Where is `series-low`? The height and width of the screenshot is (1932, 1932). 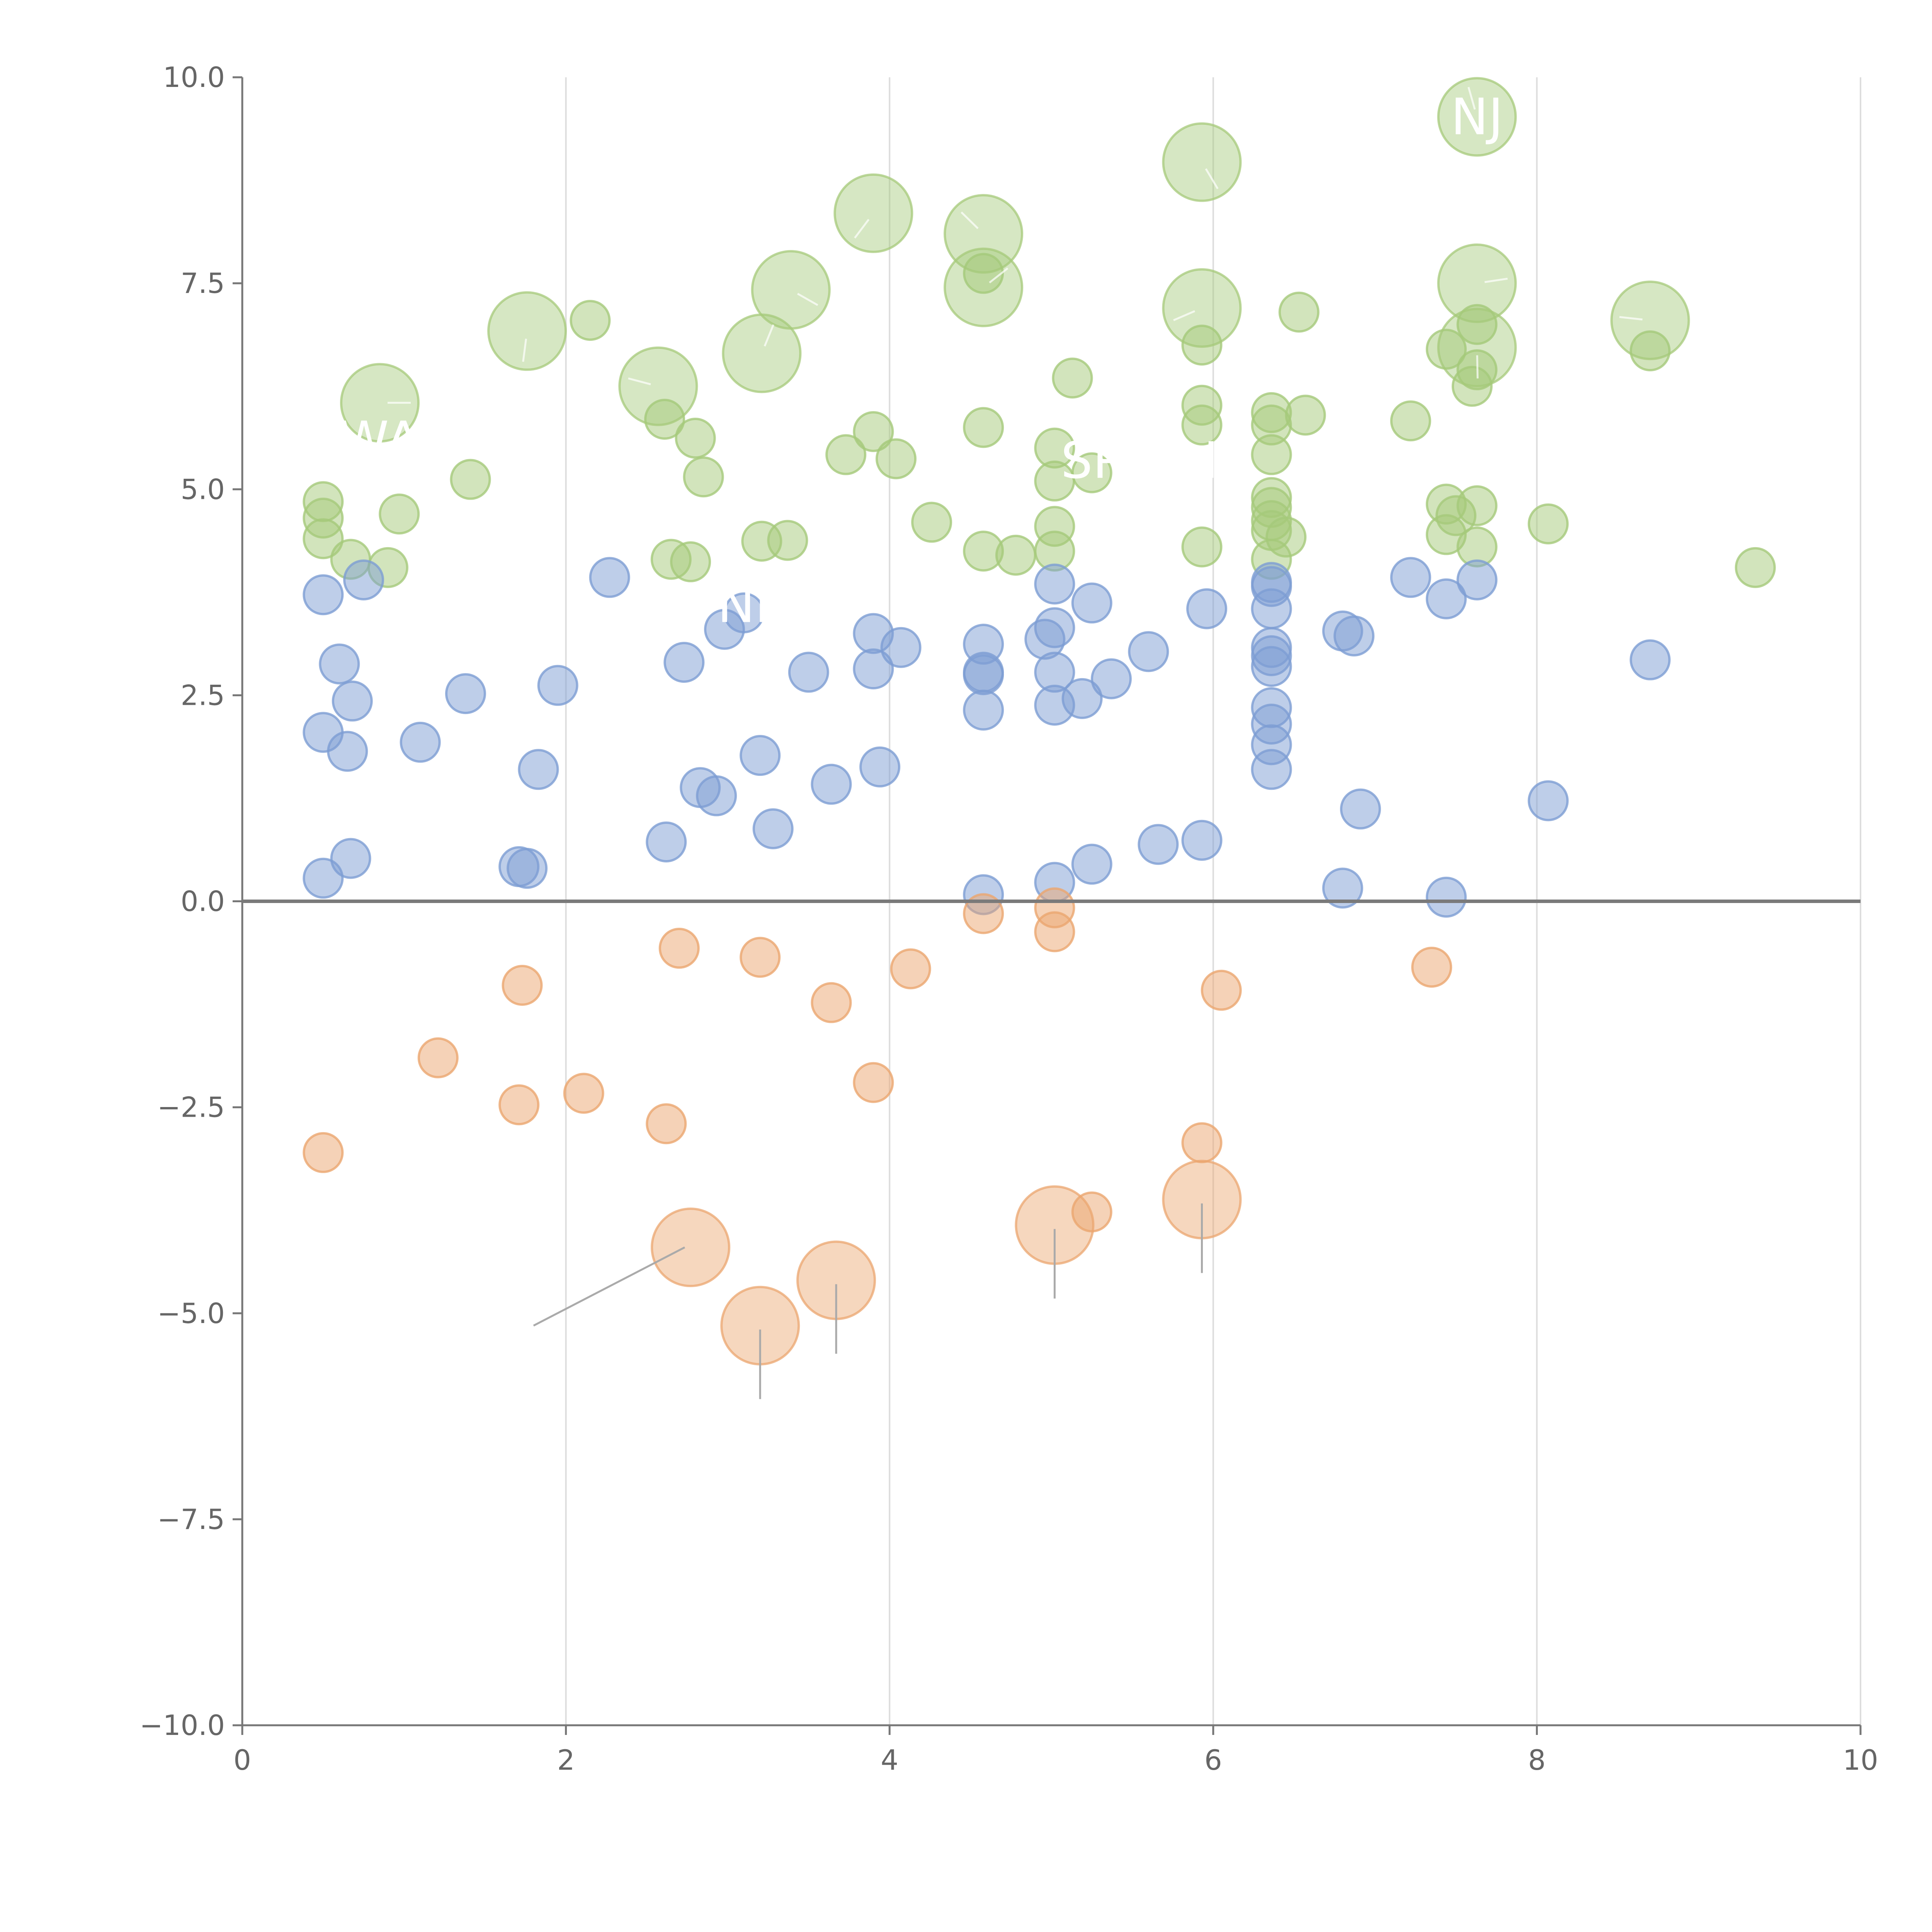
series-low is located at coordinates (878, 1127).